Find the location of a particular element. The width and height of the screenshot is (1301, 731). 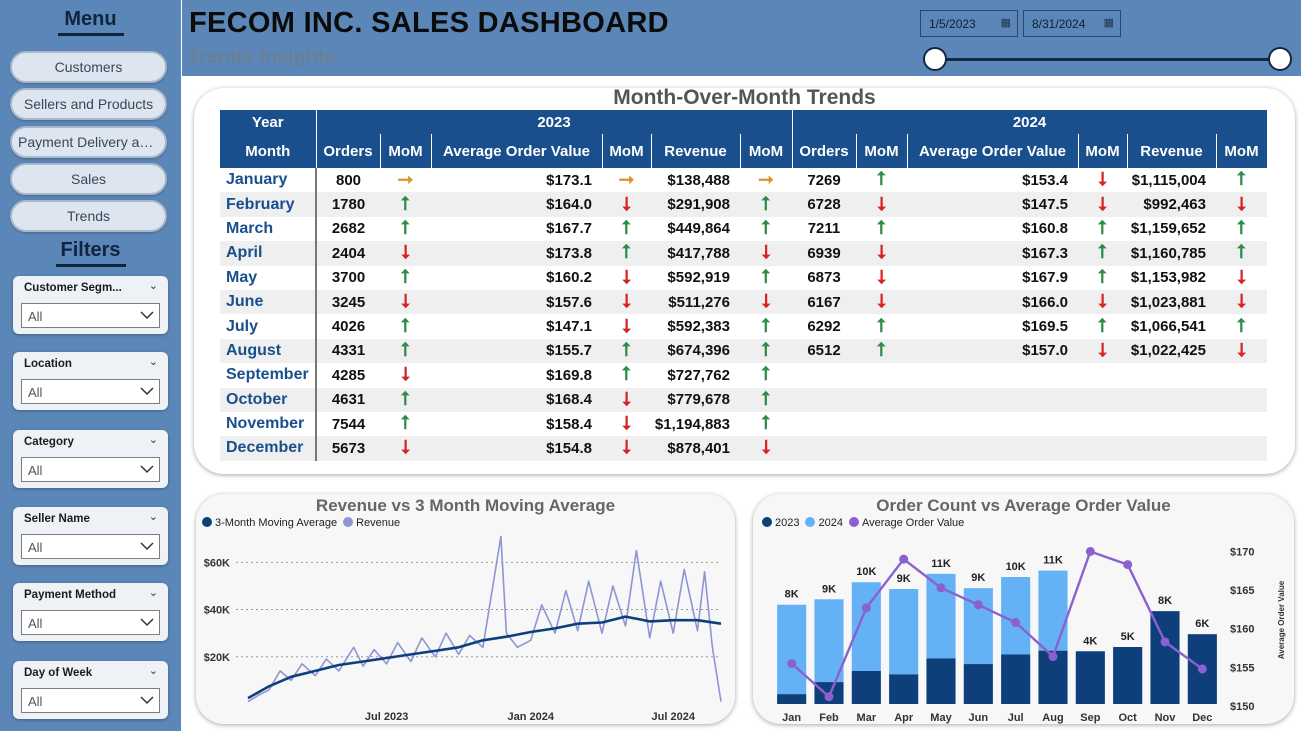

date-range-start-handle is located at coordinates (935, 59).